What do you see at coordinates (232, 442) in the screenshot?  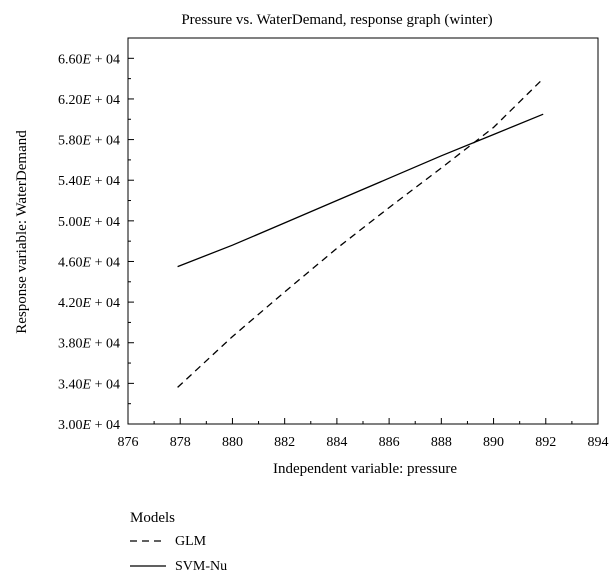 I see `x-tick-label: 880` at bounding box center [232, 442].